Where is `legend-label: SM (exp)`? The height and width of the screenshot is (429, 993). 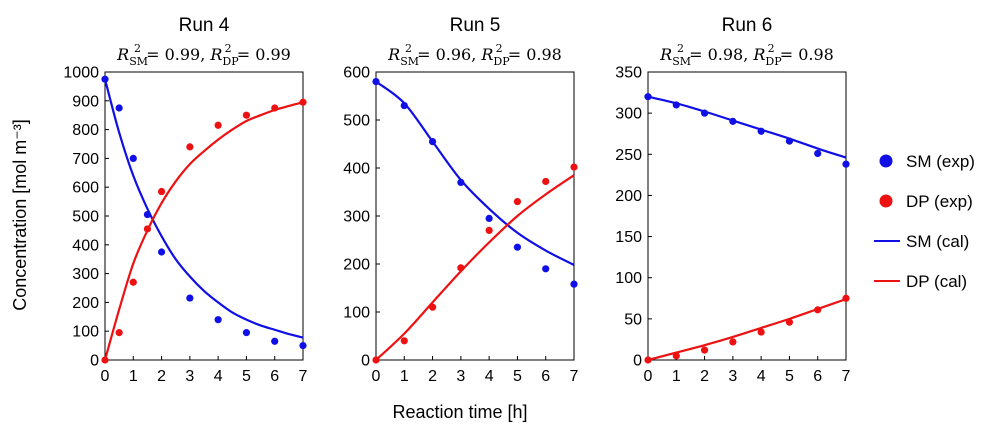
legend-label: SM (exp) is located at coordinates (940, 161).